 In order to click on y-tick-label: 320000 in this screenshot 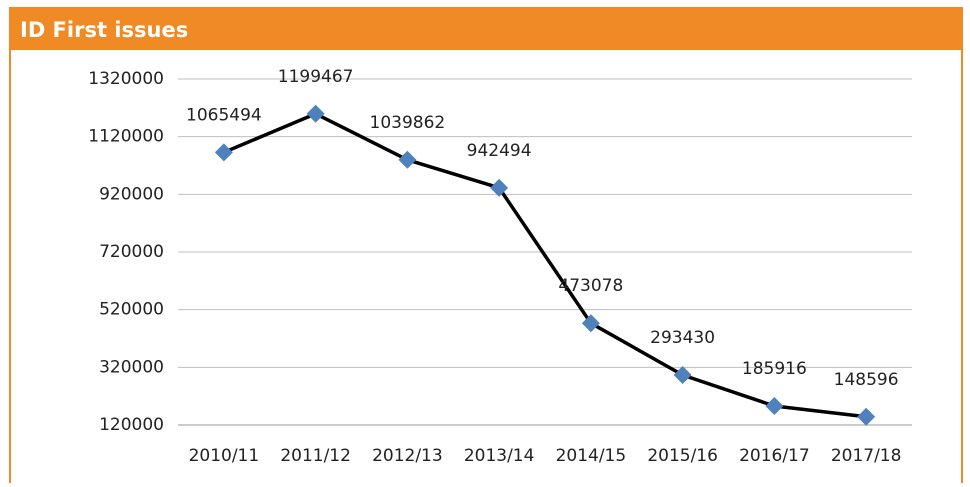, I will do `click(131, 367)`.